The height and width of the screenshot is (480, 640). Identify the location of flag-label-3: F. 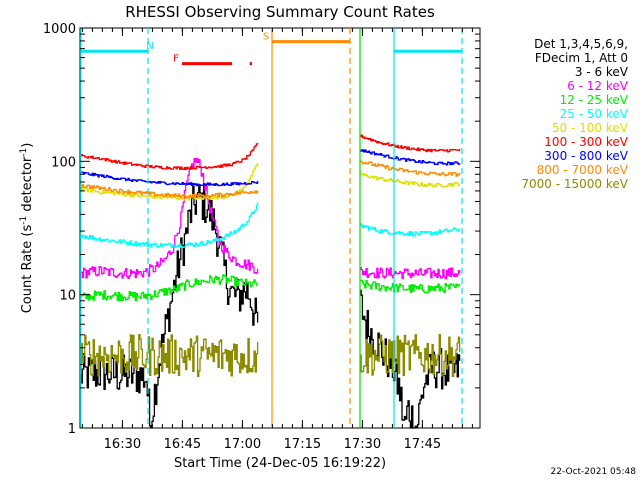
(176, 59).